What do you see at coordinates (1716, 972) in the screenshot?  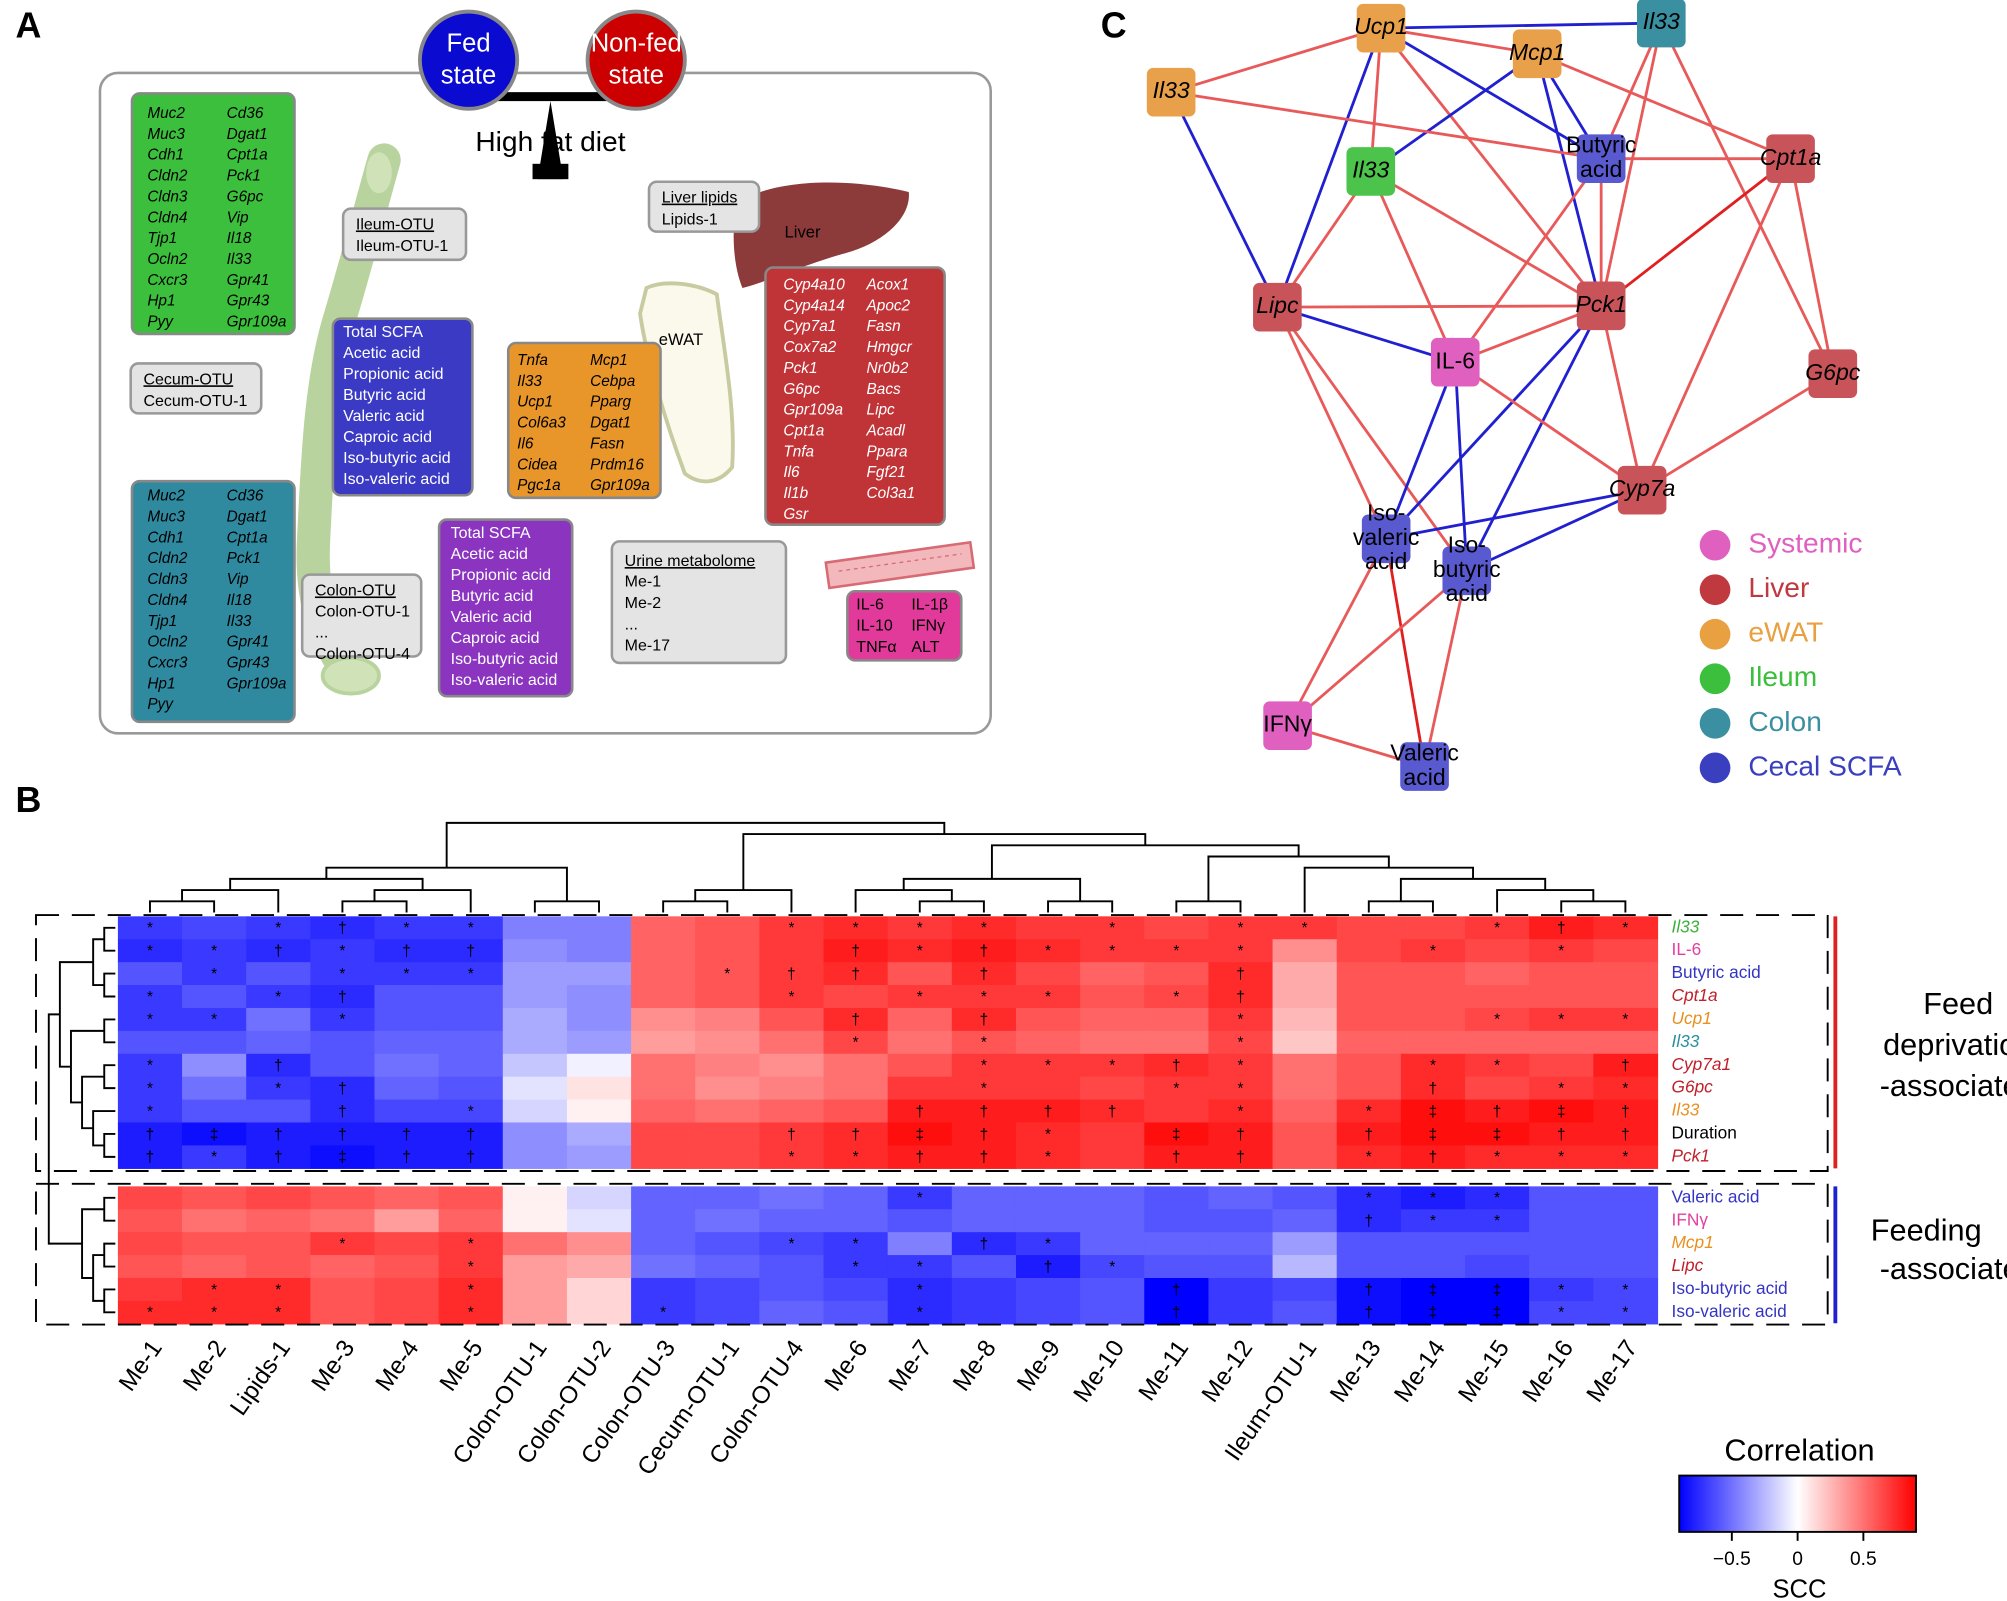 I see `row-label: Butyric acid` at bounding box center [1716, 972].